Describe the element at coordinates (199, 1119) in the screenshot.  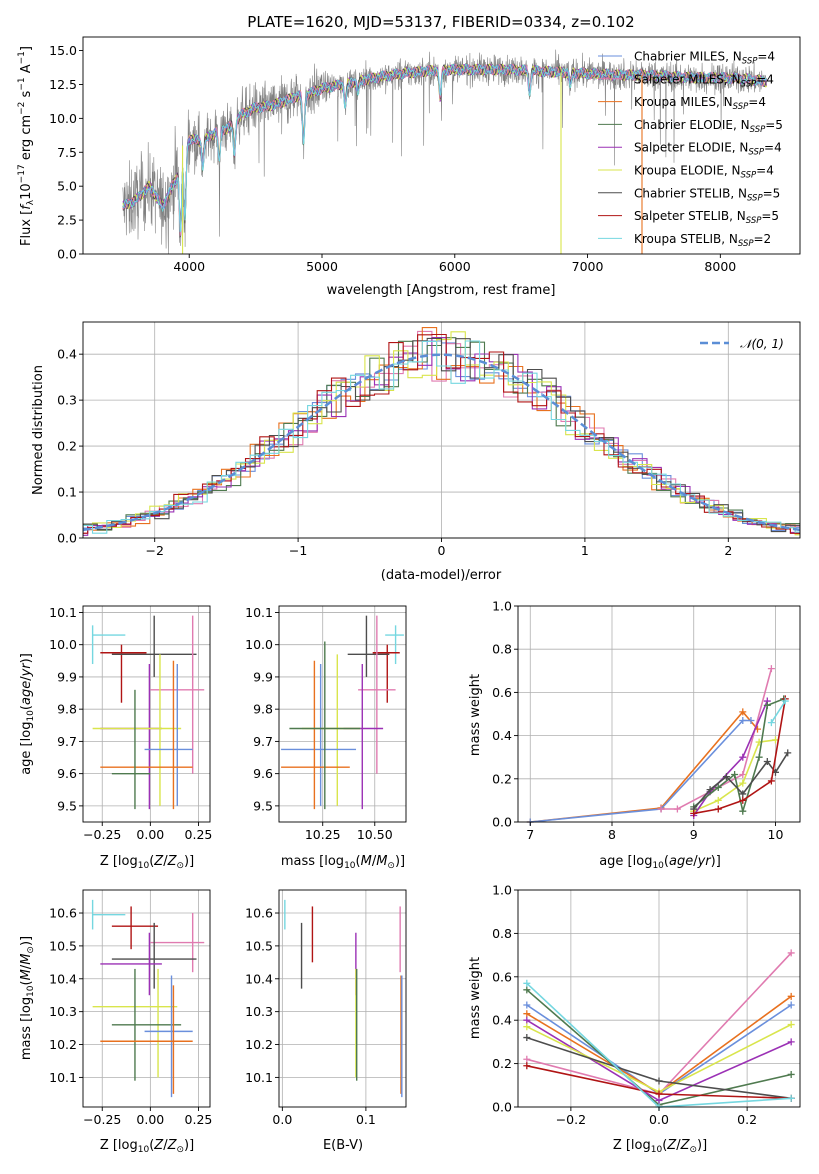
I see `x-tick-label: 0.25` at that location.